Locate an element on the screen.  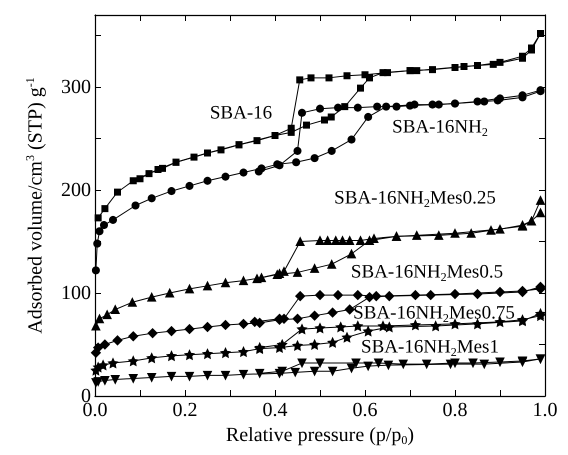
x-tick-label: 0.4 is located at coordinates (275, 410).